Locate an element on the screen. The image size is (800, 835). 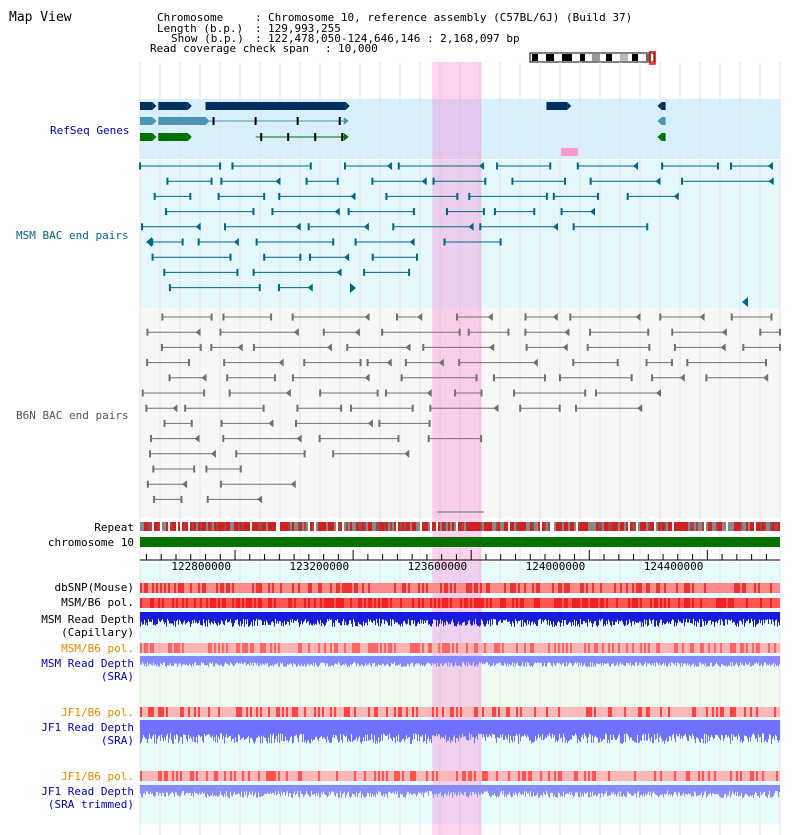
track-label-refseq: RefSeq Genes is located at coordinates (90, 130).